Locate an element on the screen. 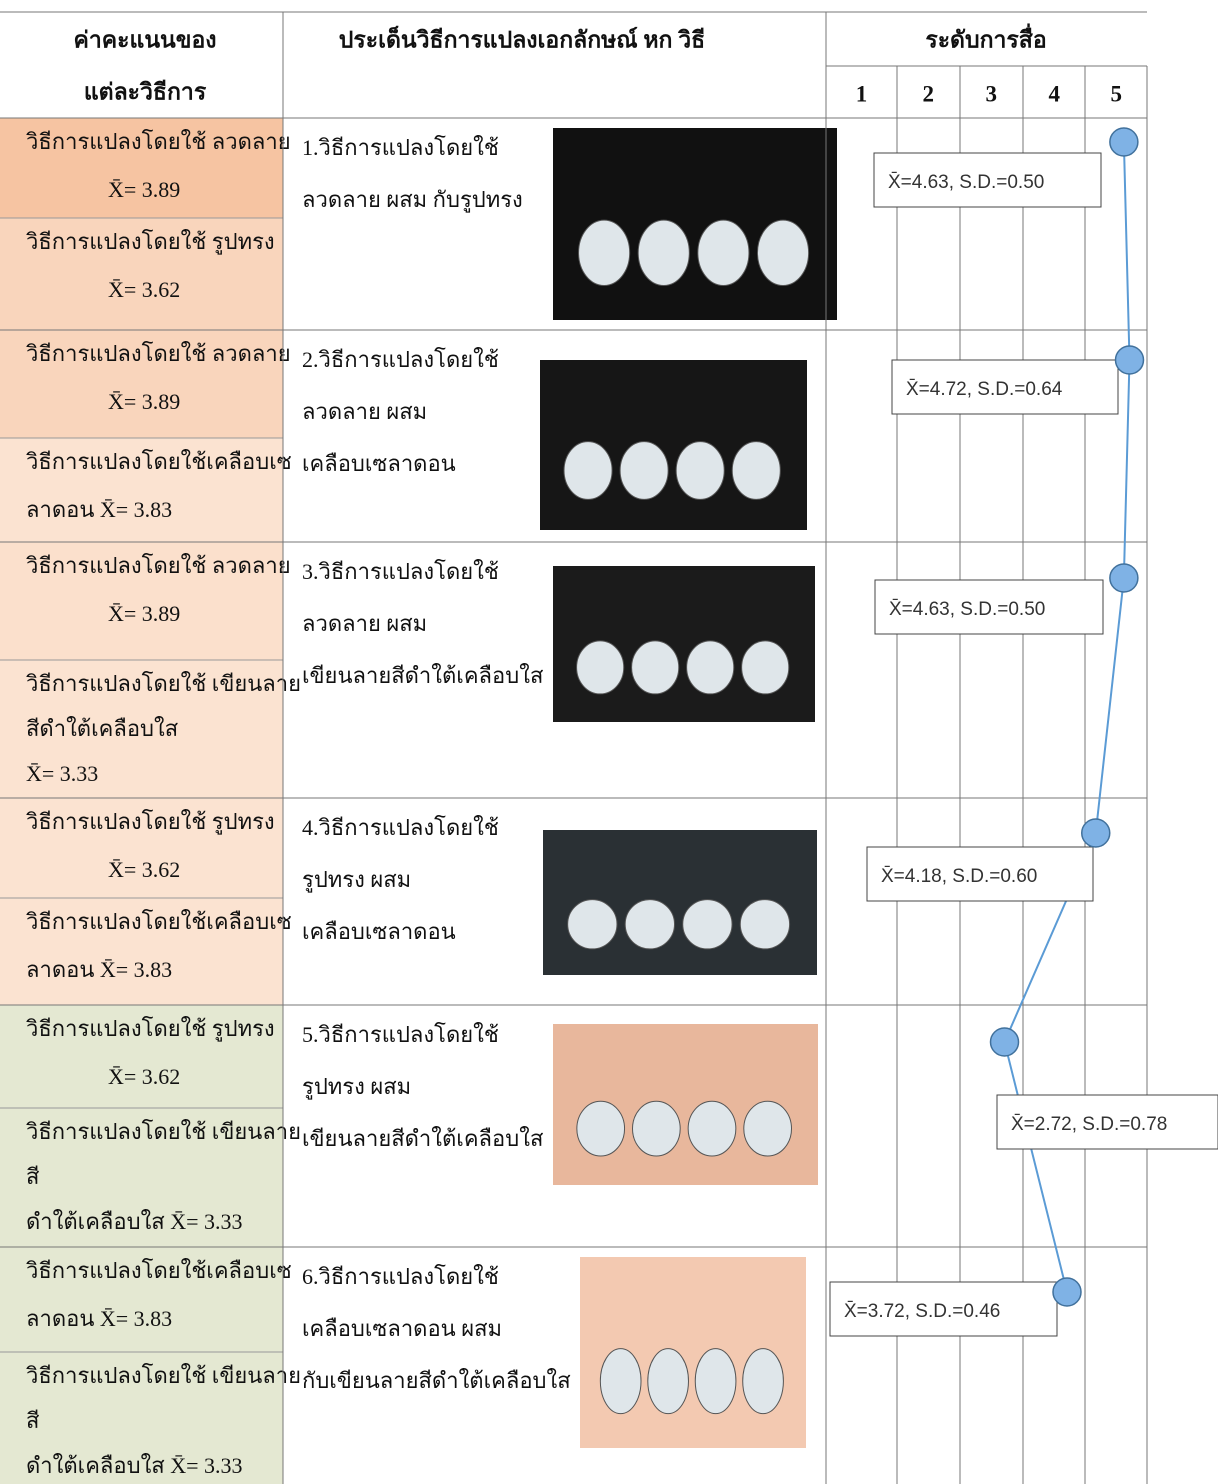 The height and width of the screenshot is (1484, 1218). header-score: ค่าคะแนนของ is located at coordinates (144, 39).